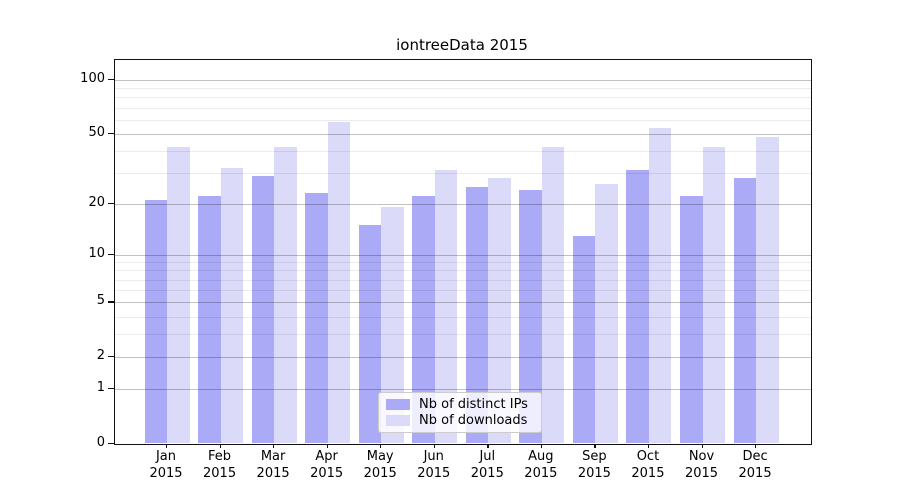  I want to click on x-tick-label: May 2015, so click(380, 465).